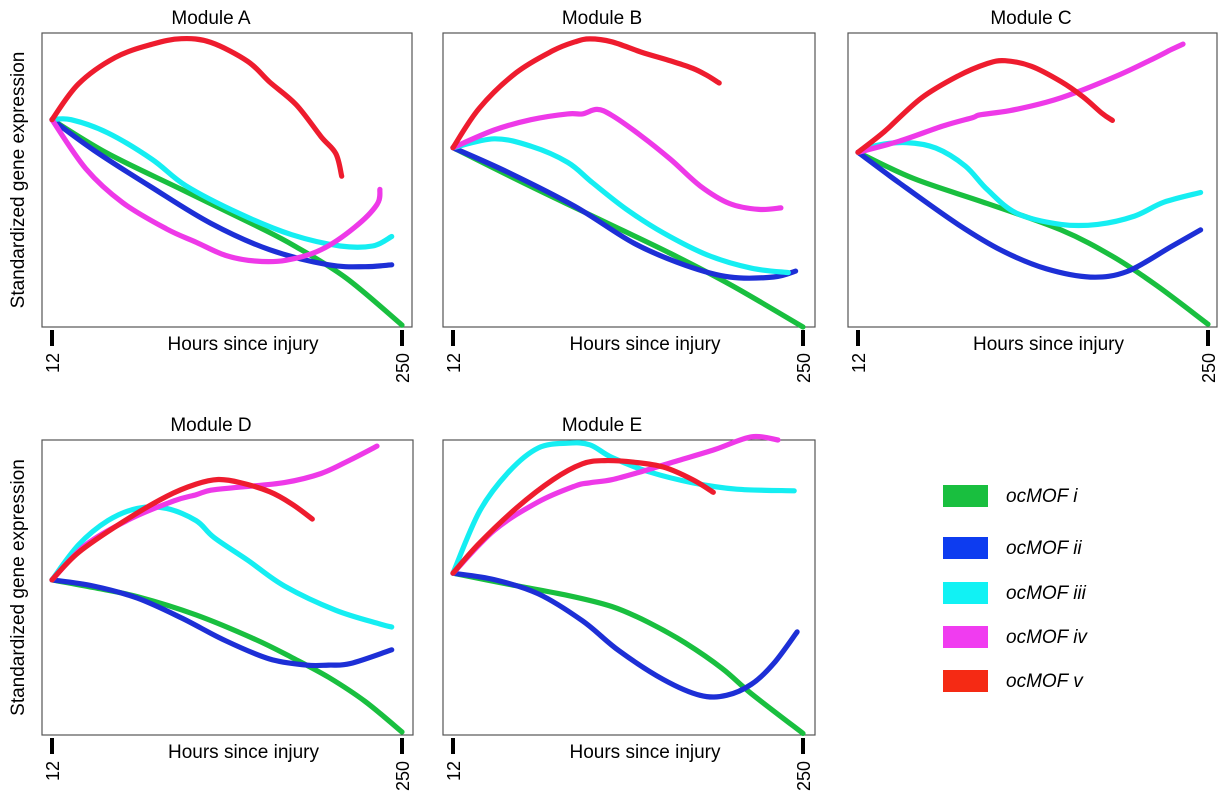 The width and height of the screenshot is (1228, 800). What do you see at coordinates (602, 18) in the screenshot?
I see `panel-title: Module B` at bounding box center [602, 18].